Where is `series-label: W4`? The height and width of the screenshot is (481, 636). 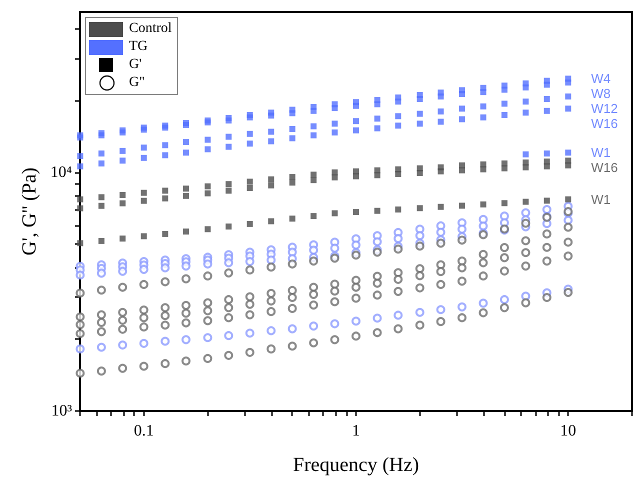
series-label: W4 is located at coordinates (601, 78).